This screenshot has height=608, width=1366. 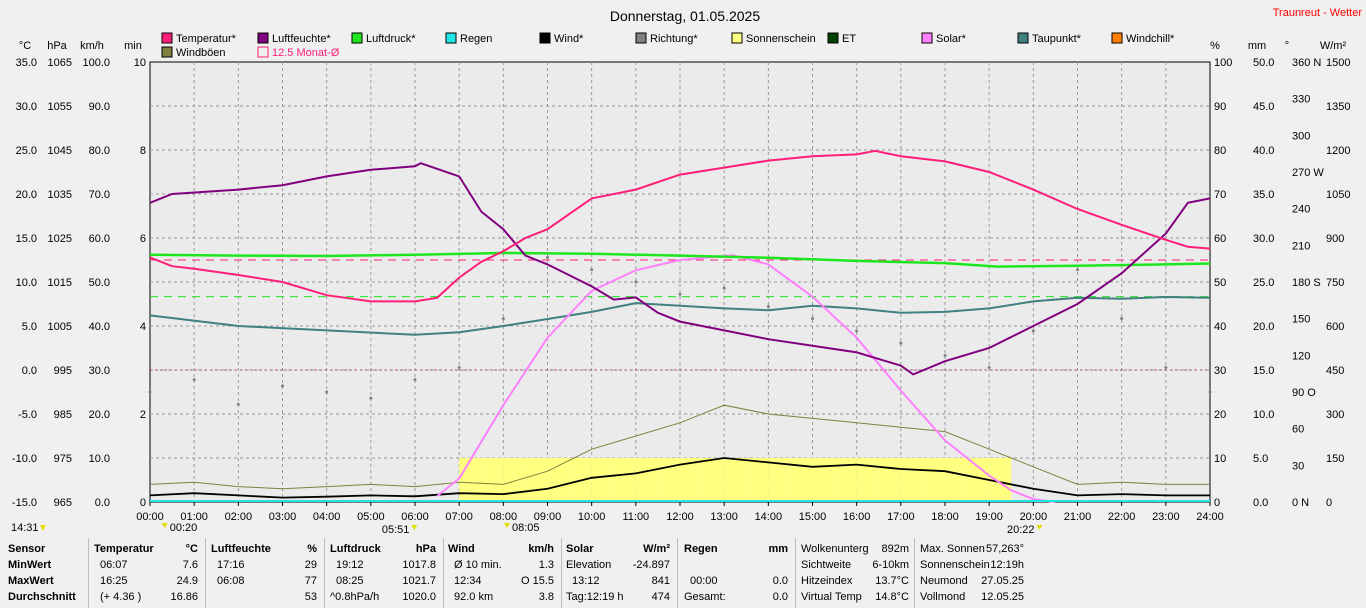 What do you see at coordinates (99, 195) in the screenshot?
I see `tick-wind-3: 70.0` at bounding box center [99, 195].